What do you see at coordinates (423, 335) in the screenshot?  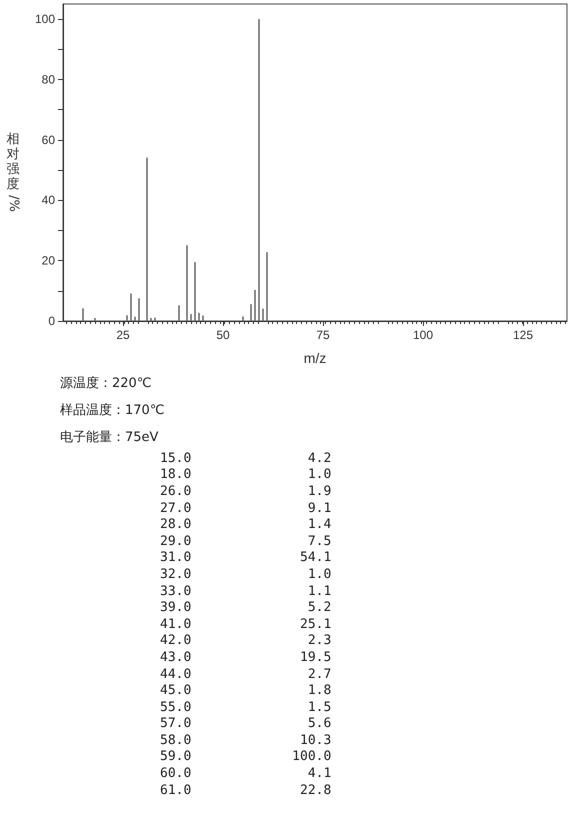 I see `x-tick-label: 100` at bounding box center [423, 335].